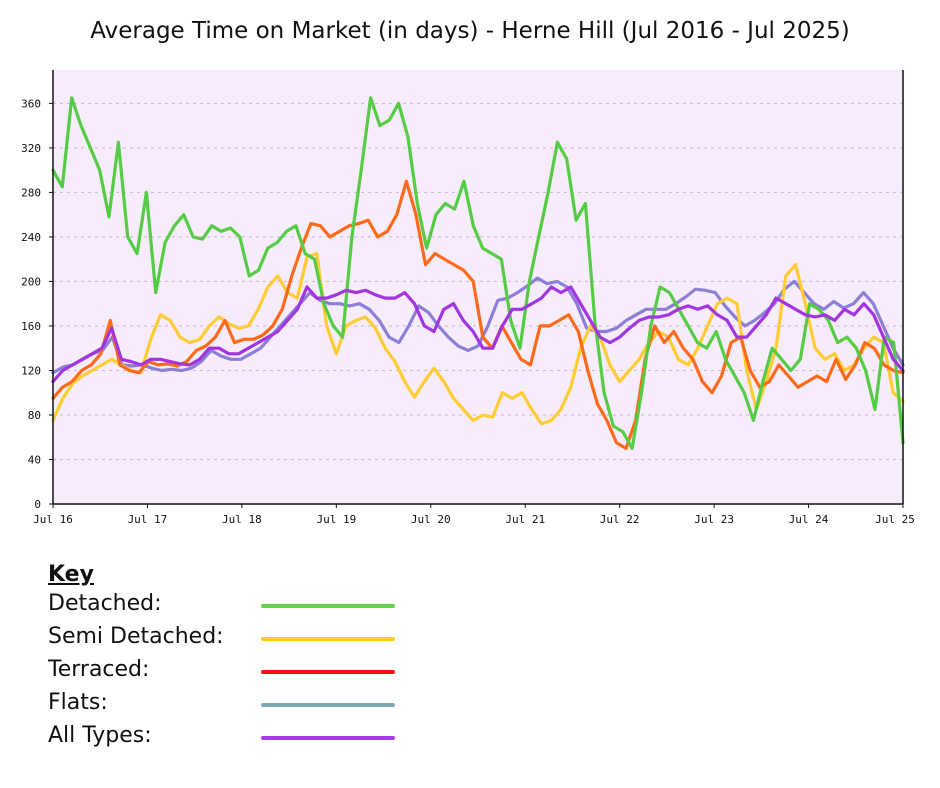 Image resolution: width=940 pixels, height=788 pixels. I want to click on key-label-semi-detached: Semi Detached:, so click(136, 636).